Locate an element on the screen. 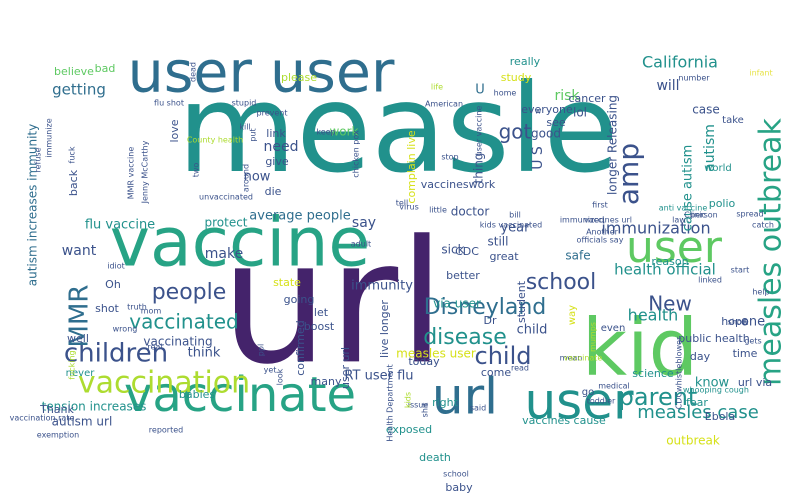 This screenshot has width=800, height=500. cloud-word: reason is located at coordinates (669, 261).